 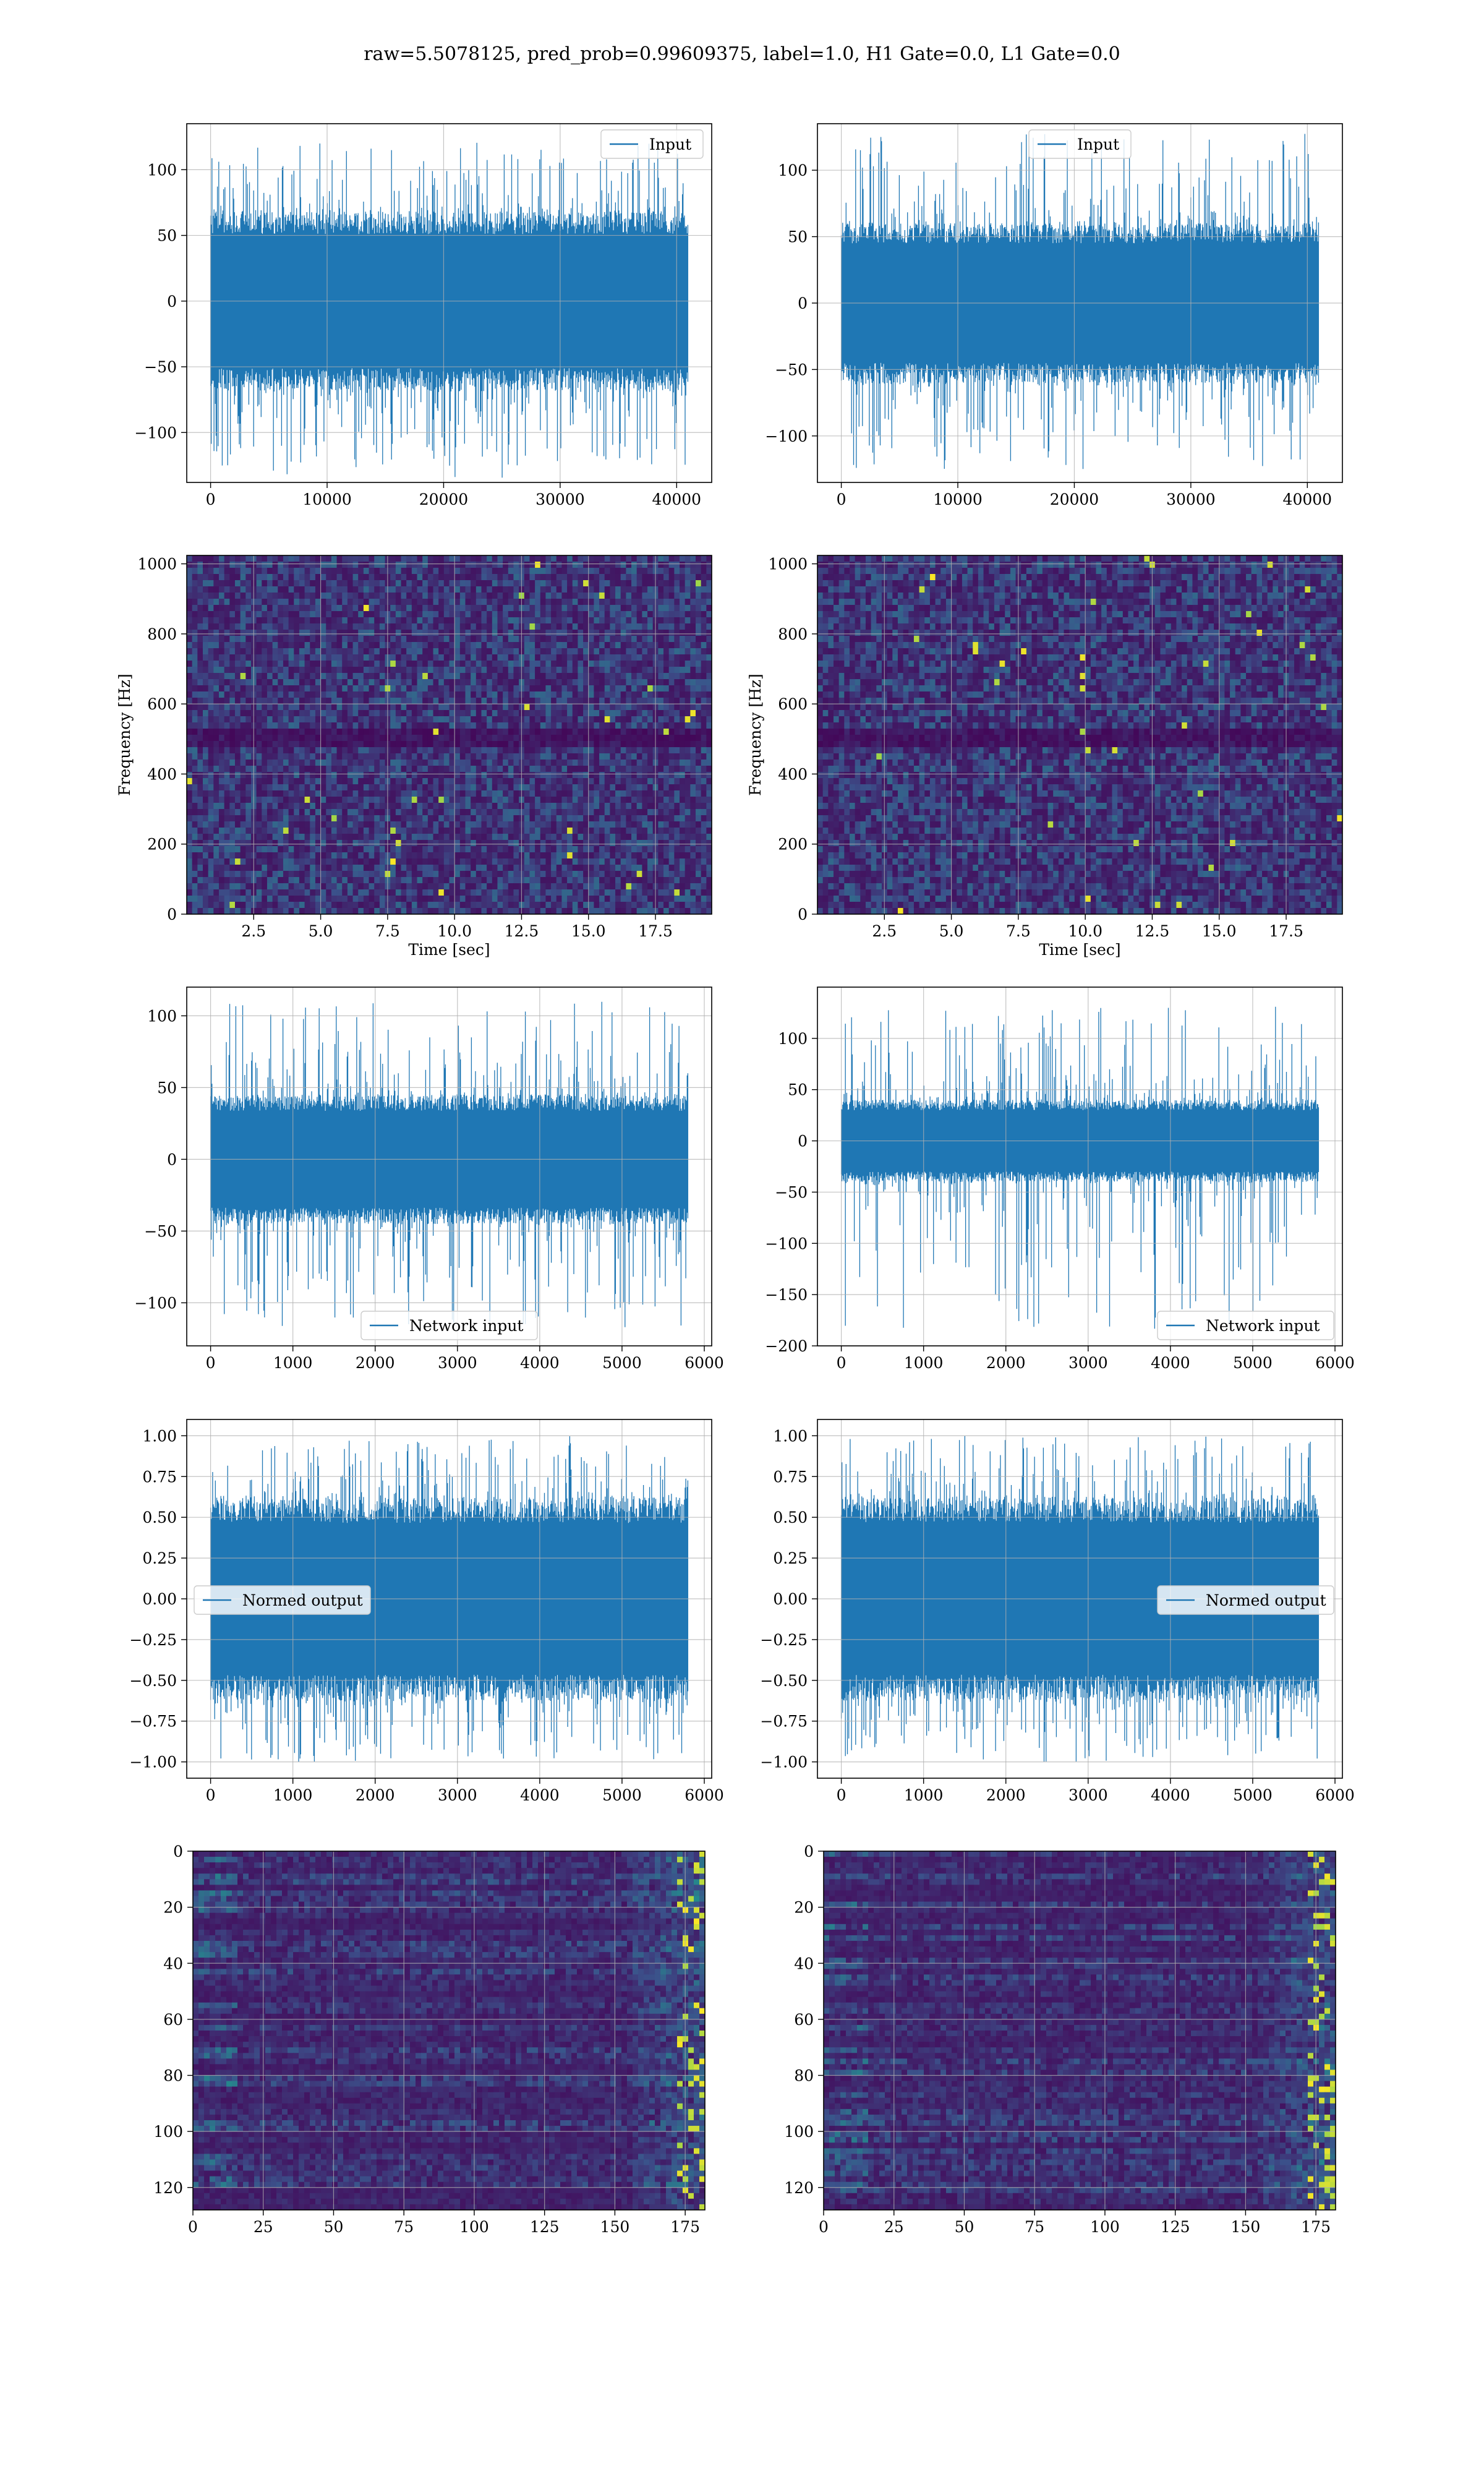 I want to click on l1-feature-map-xtick-label: 100, so click(x=1105, y=2227).